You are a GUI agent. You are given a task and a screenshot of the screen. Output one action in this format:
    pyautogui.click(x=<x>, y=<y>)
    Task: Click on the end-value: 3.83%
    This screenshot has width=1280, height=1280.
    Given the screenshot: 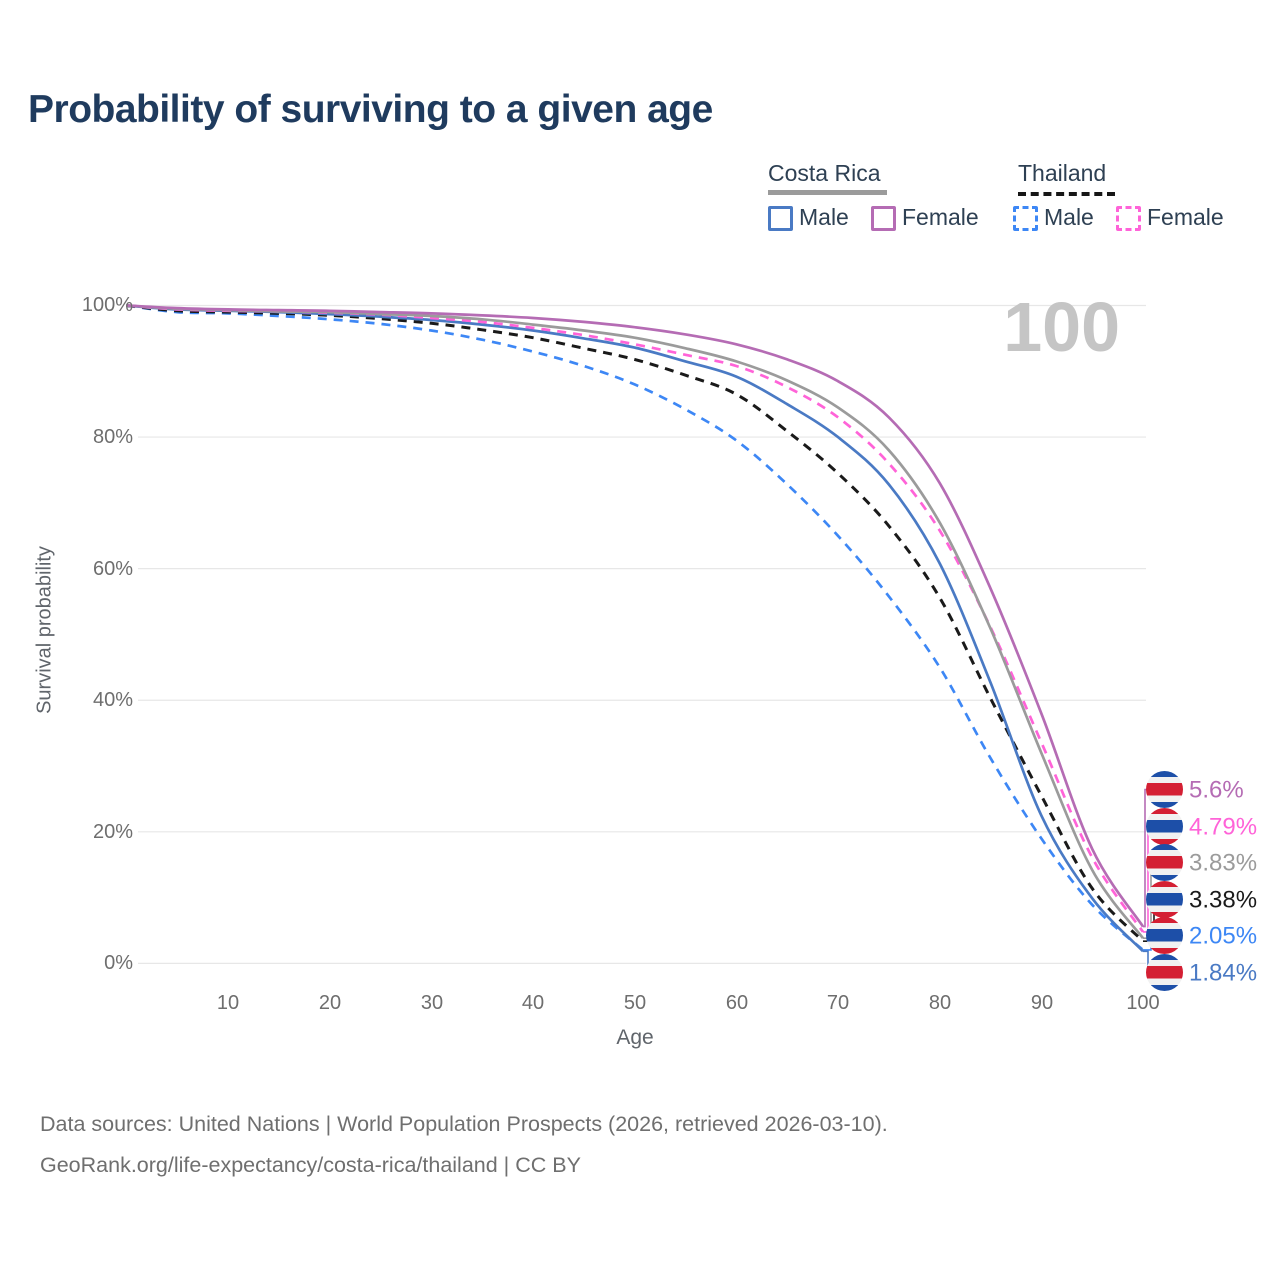 What is the action you would take?
    pyautogui.click(x=1223, y=863)
    